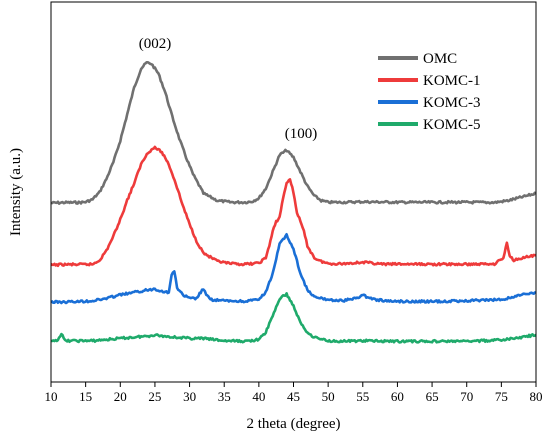 Image resolution: width=550 pixels, height=442 pixels. Describe the element at coordinates (155, 44) in the screenshot. I see `annotation-002: (002)` at that location.